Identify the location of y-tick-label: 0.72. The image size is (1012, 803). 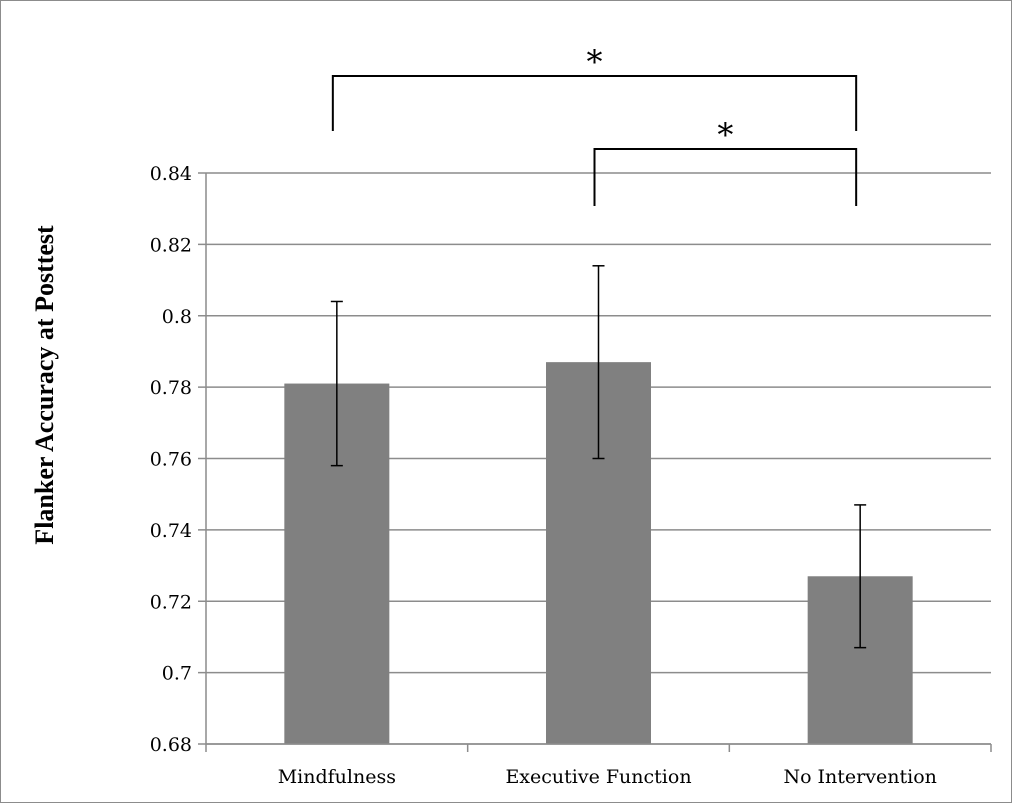
(171, 602).